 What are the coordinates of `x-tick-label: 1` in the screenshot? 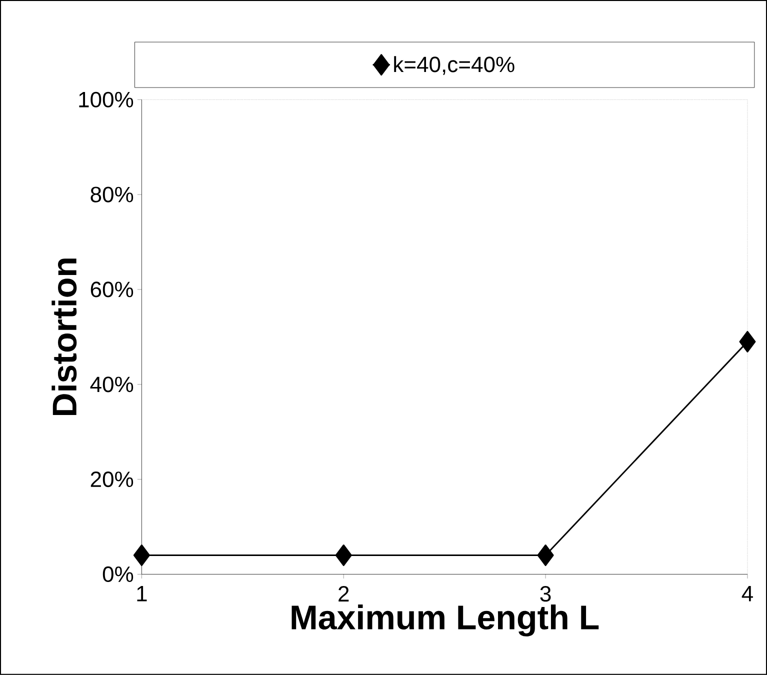 It's located at (142, 594).